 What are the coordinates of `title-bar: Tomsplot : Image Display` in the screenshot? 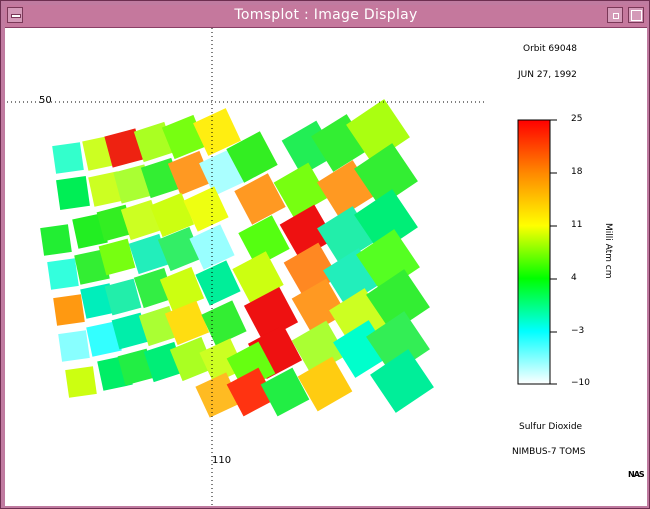 It's located at (326, 16).